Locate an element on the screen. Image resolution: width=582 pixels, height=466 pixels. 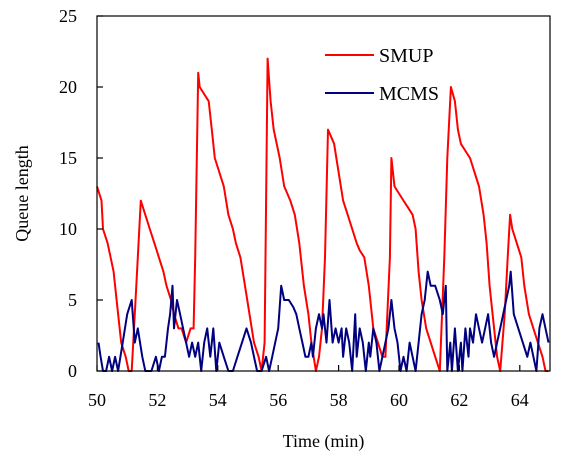
x-tick-label: 58 is located at coordinates (339, 400).